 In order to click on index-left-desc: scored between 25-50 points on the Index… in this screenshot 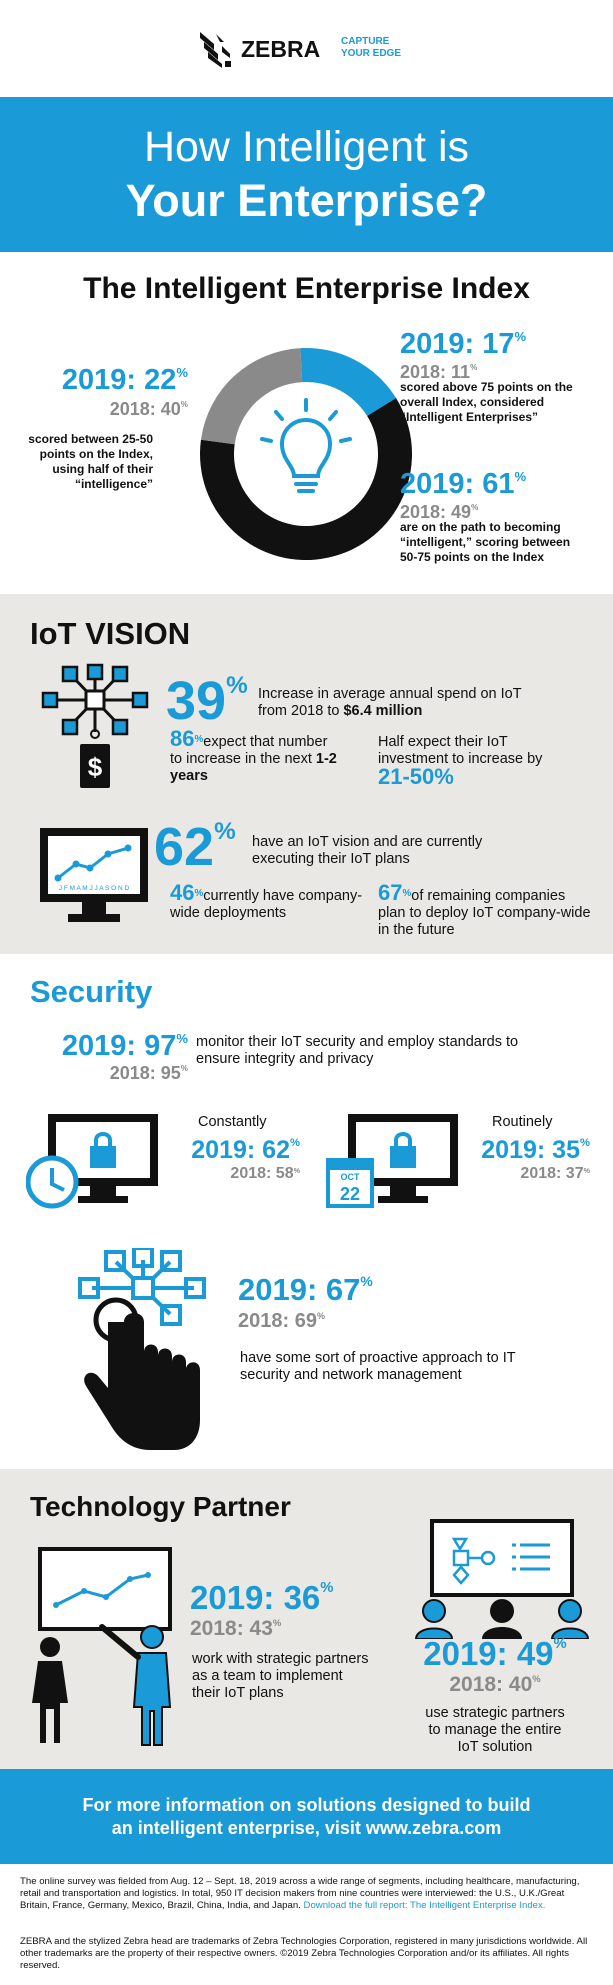, I will do `click(90, 461)`.